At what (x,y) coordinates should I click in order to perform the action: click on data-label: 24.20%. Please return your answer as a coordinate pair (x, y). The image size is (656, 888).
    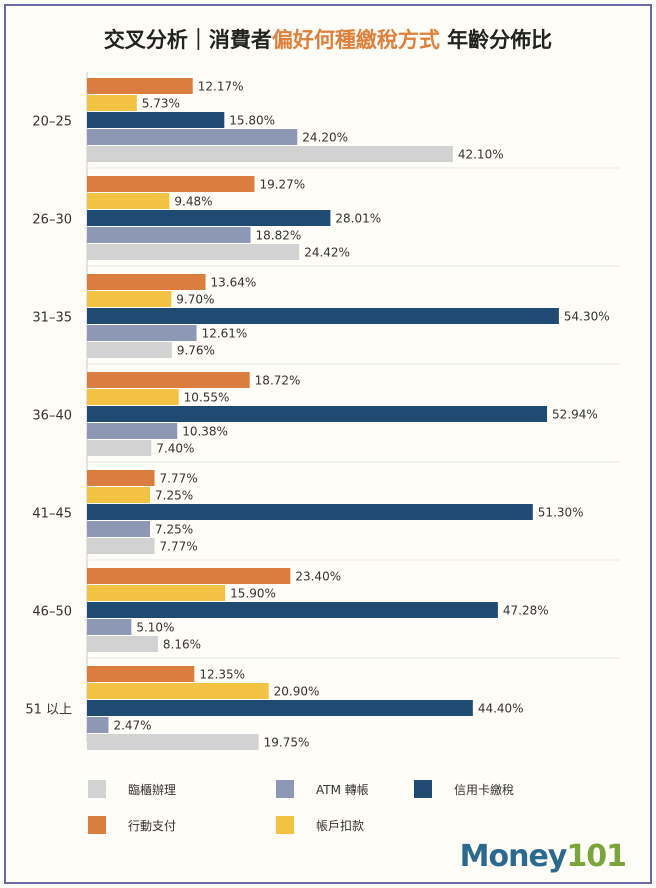
    Looking at the image, I should click on (325, 138).